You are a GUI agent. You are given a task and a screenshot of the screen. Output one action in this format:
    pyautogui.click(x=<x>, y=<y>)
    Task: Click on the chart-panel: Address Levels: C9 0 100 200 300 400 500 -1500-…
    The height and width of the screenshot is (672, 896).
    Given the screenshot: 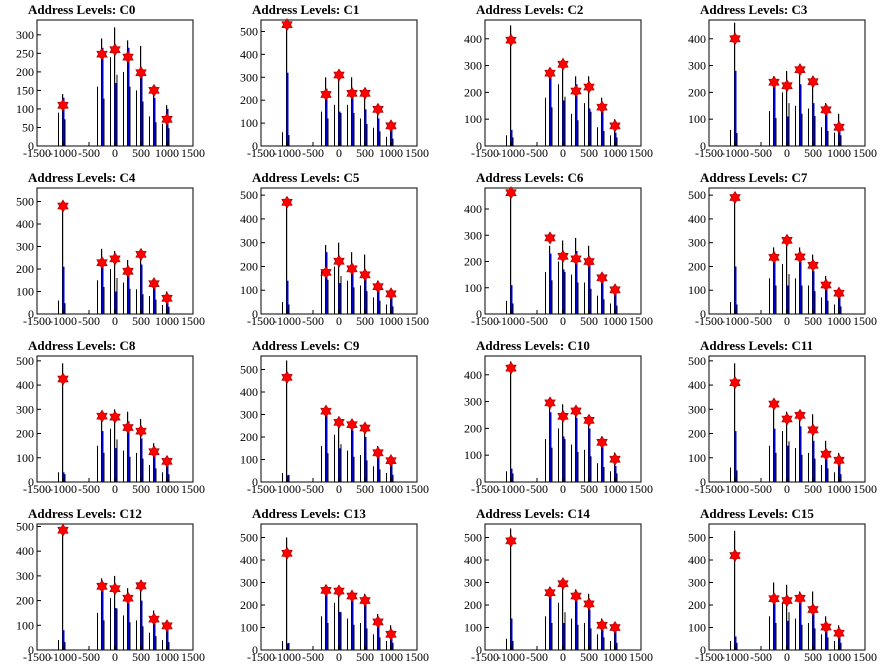 What is the action you would take?
    pyautogui.click(x=336, y=420)
    